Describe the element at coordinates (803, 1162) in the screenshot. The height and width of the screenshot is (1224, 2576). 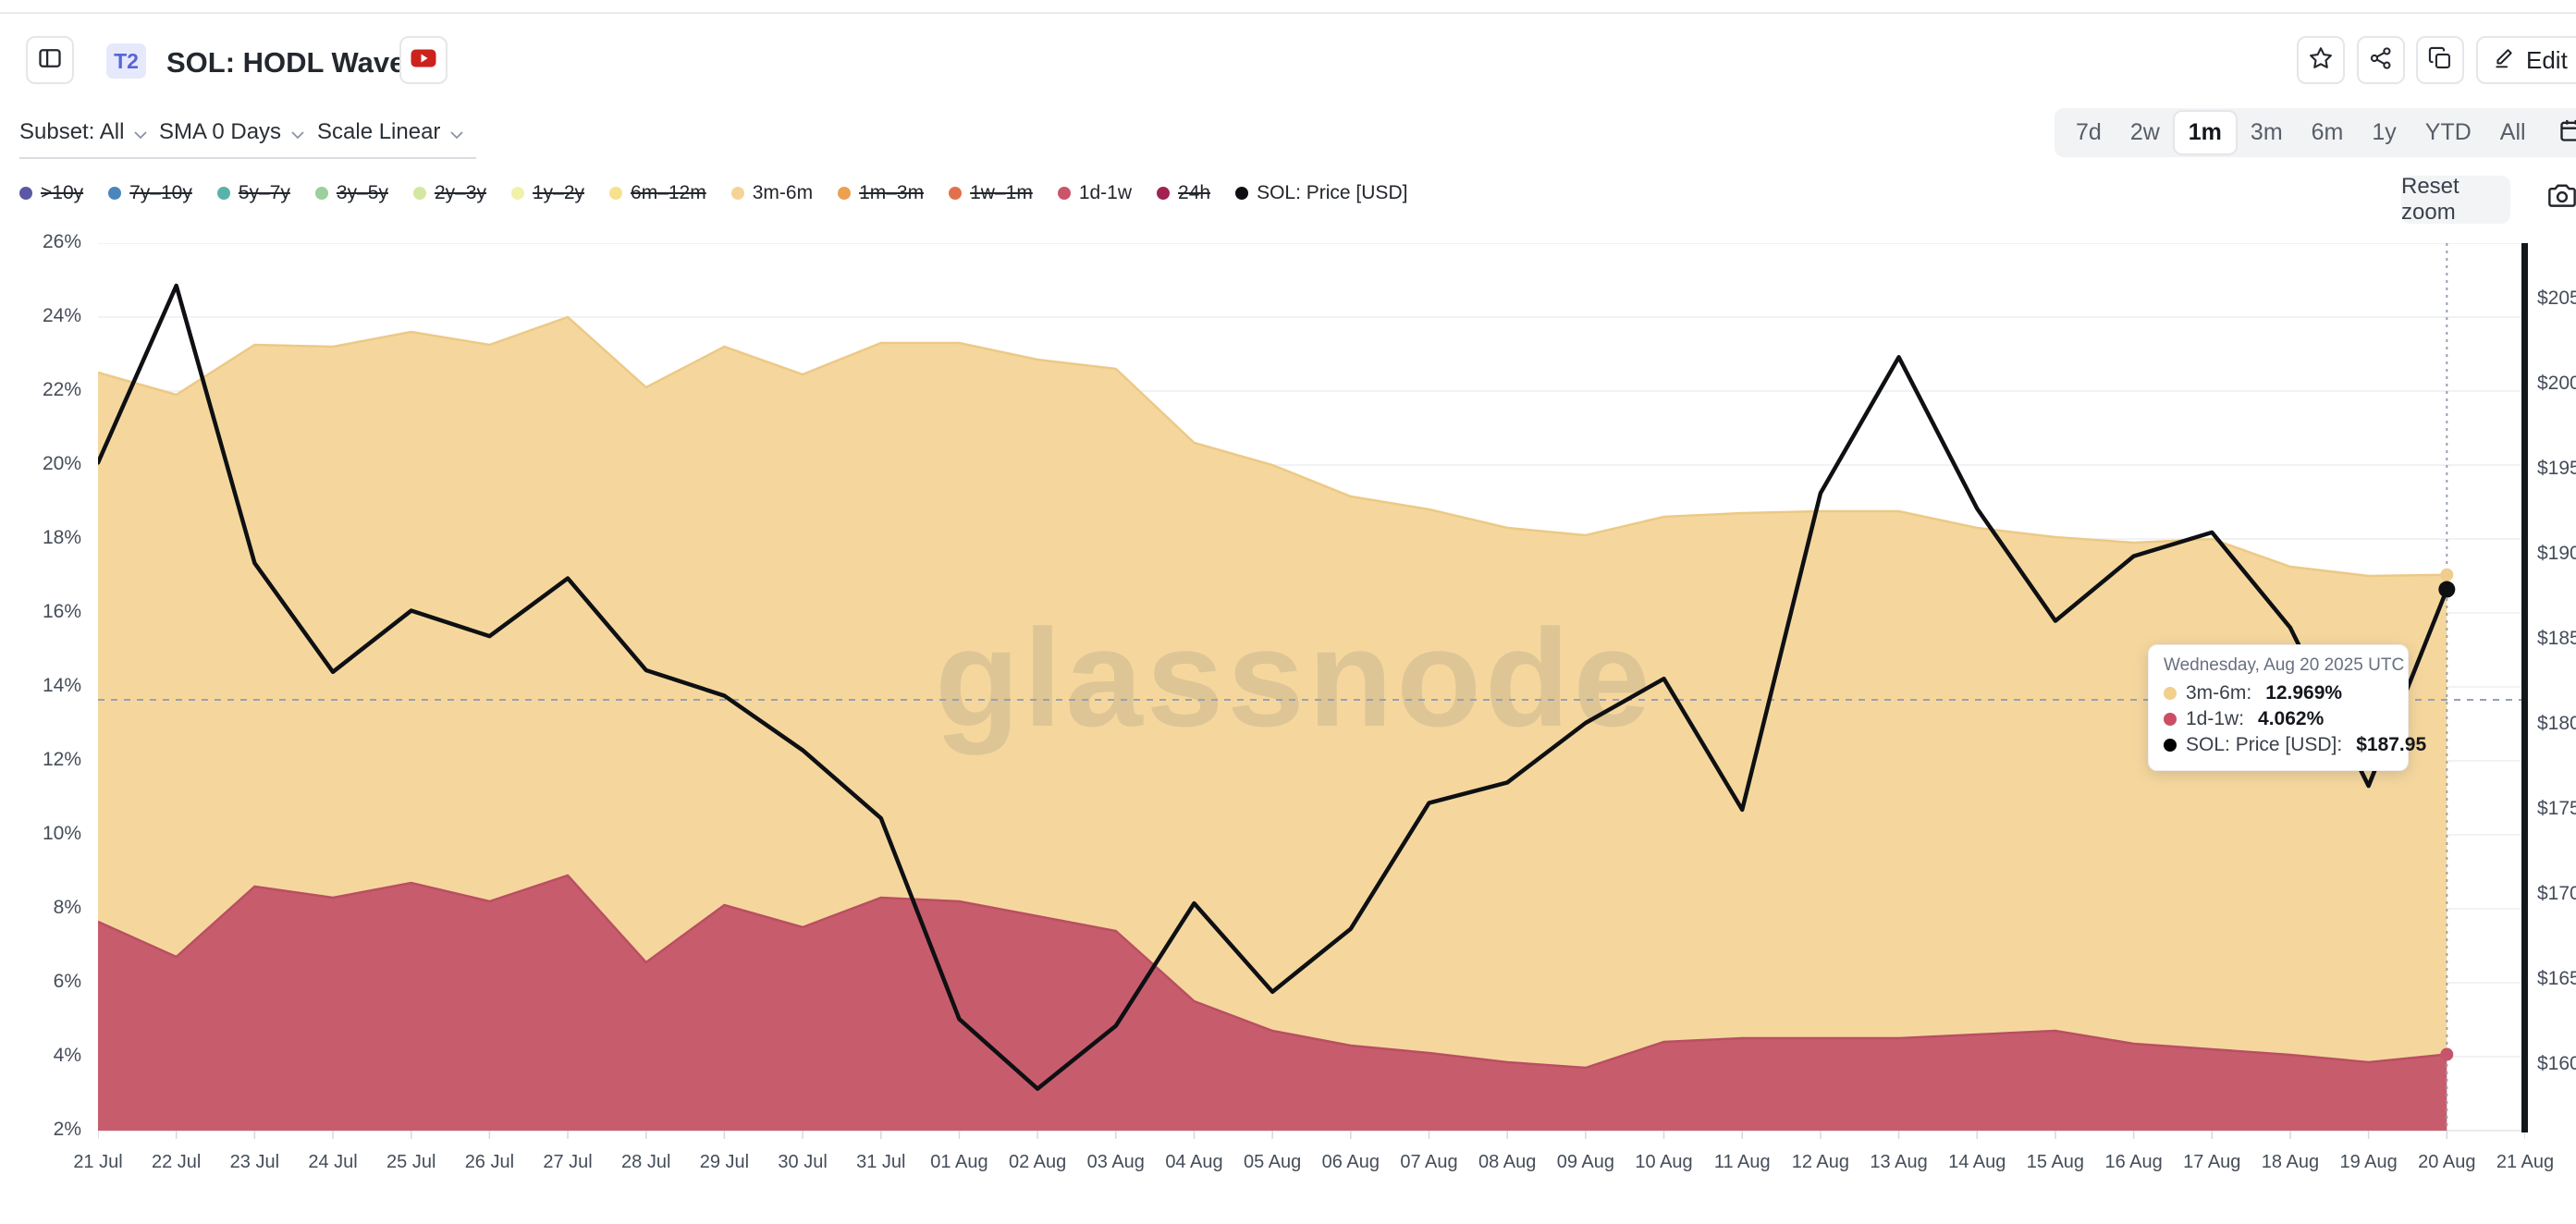
I see `date-axis-label: 30 Jul` at that location.